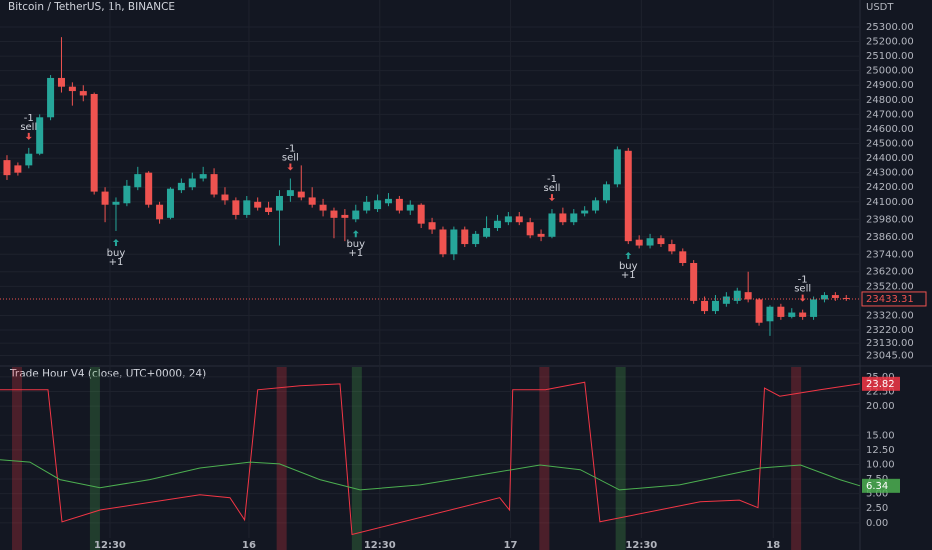 The width and height of the screenshot is (932, 550). Describe the element at coordinates (890, 286) in the screenshot. I see `y-tick-label: 23520.00` at that location.